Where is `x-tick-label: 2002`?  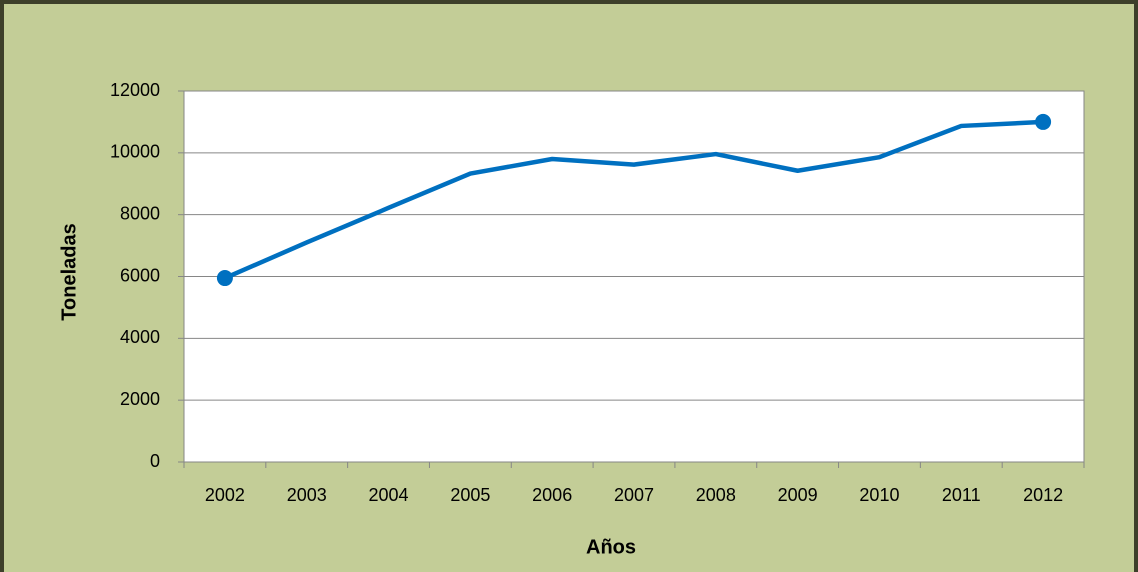 x-tick-label: 2002 is located at coordinates (225, 495).